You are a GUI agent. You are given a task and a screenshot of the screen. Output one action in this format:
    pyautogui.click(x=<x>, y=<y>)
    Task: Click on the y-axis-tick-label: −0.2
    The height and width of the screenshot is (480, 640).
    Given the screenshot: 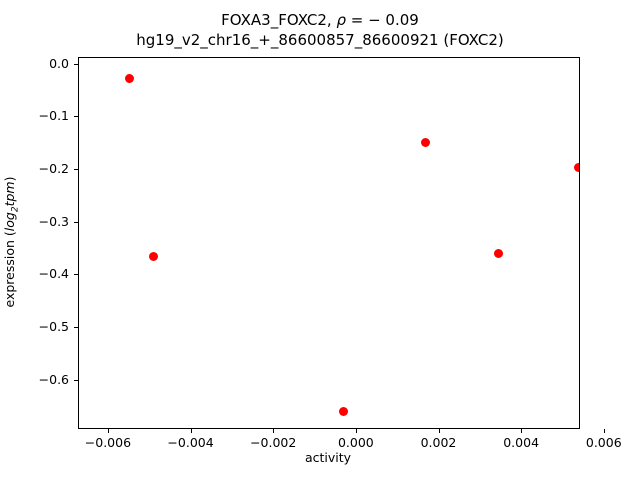 What is the action you would take?
    pyautogui.click(x=53, y=168)
    